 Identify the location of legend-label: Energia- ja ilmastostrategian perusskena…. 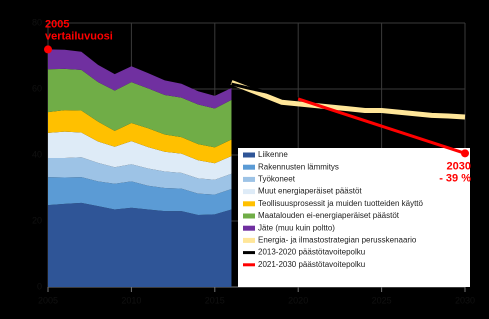
(337, 240).